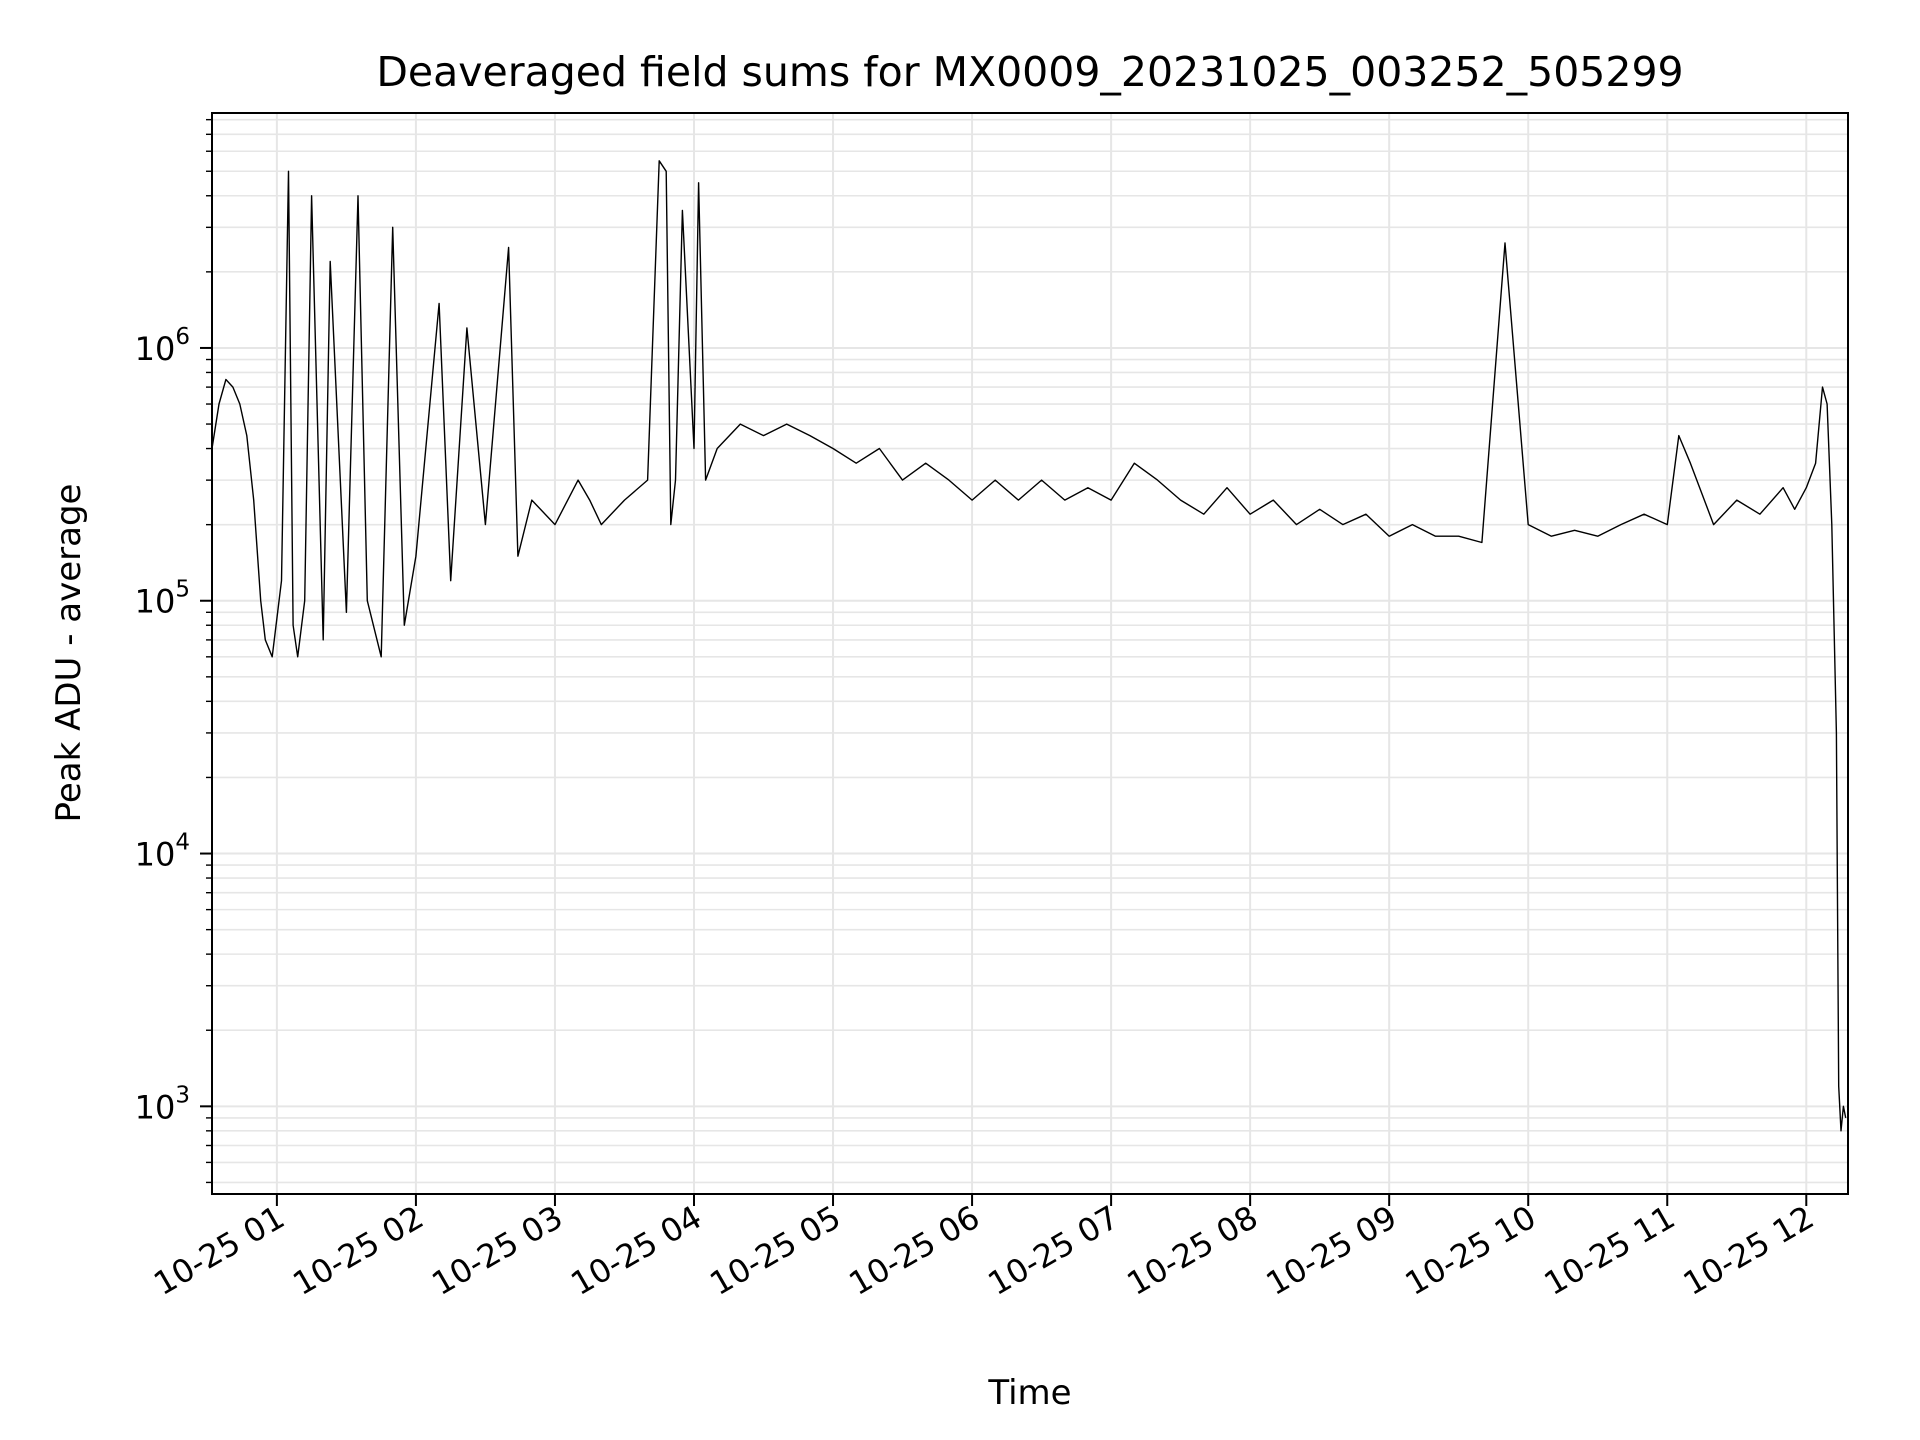 This screenshot has width=1920, height=1440. What do you see at coordinates (69, 653) in the screenshot?
I see `y-axis-label: Peak ADU - average` at bounding box center [69, 653].